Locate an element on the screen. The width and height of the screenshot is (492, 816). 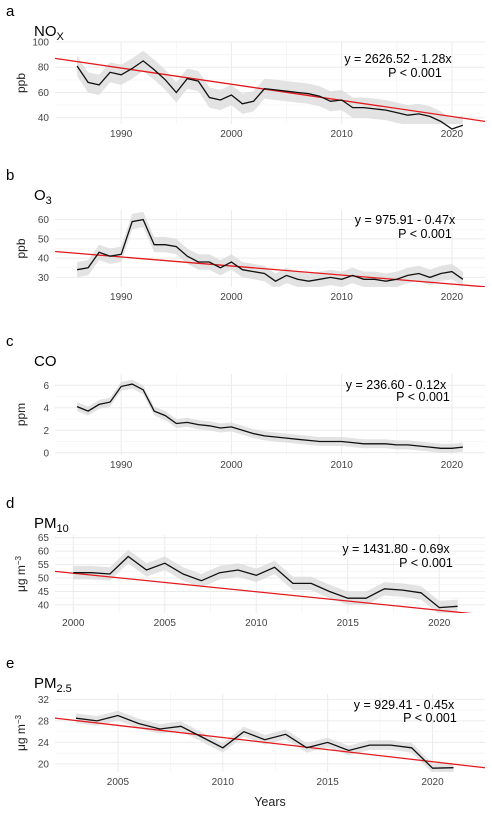
panel-title: O3 is located at coordinates (43, 197).